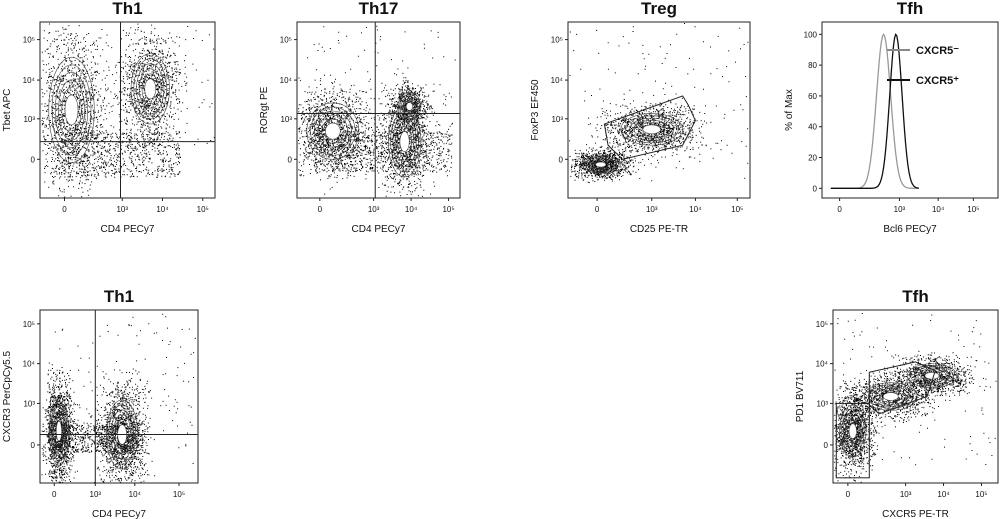 The height and width of the screenshot is (519, 1000). I want to click on y-axis-label: RORgt PE, so click(264, 109).